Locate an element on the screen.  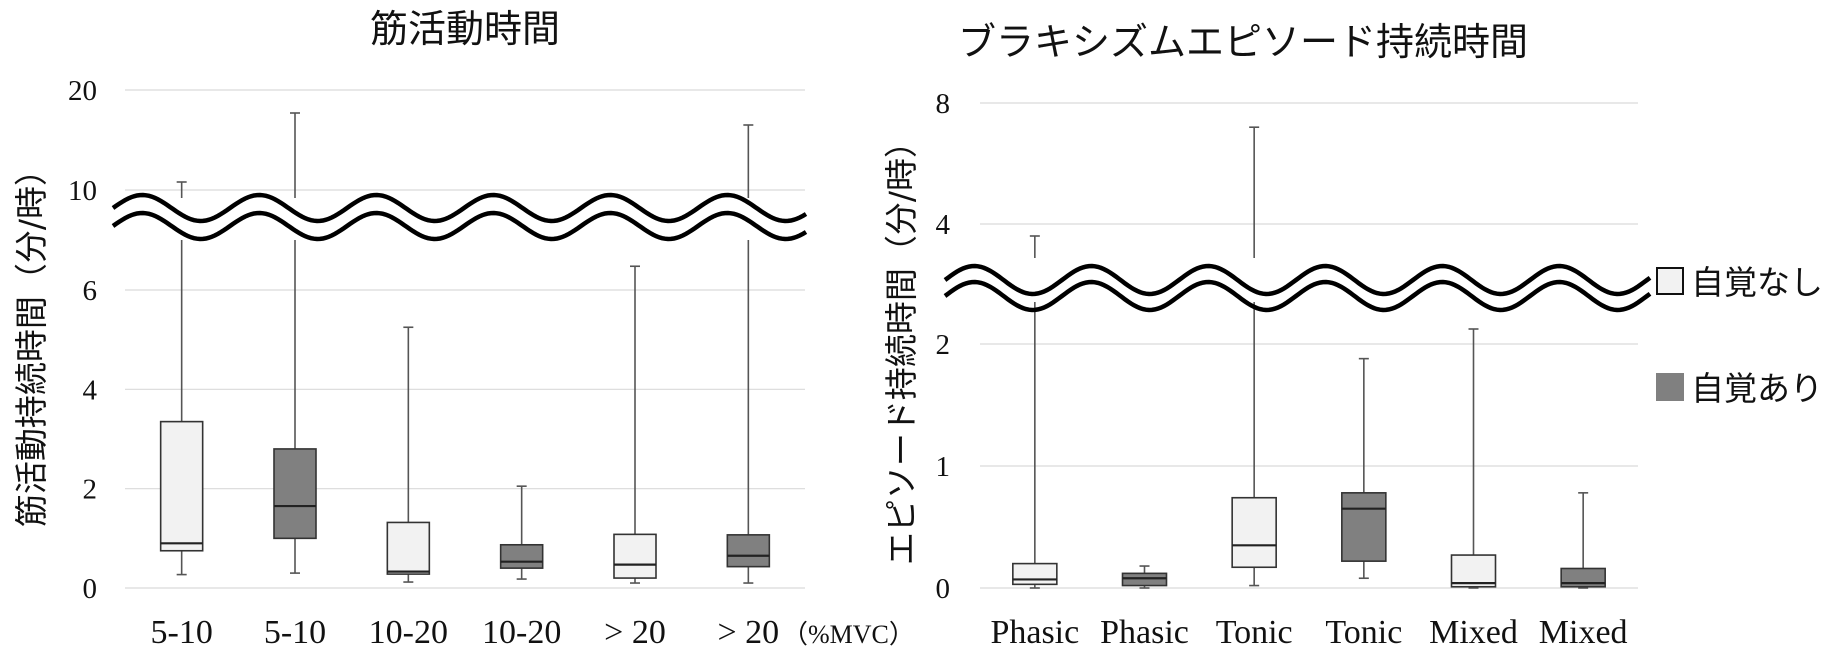
y-tick-label: 10 is located at coordinates (82, 191).